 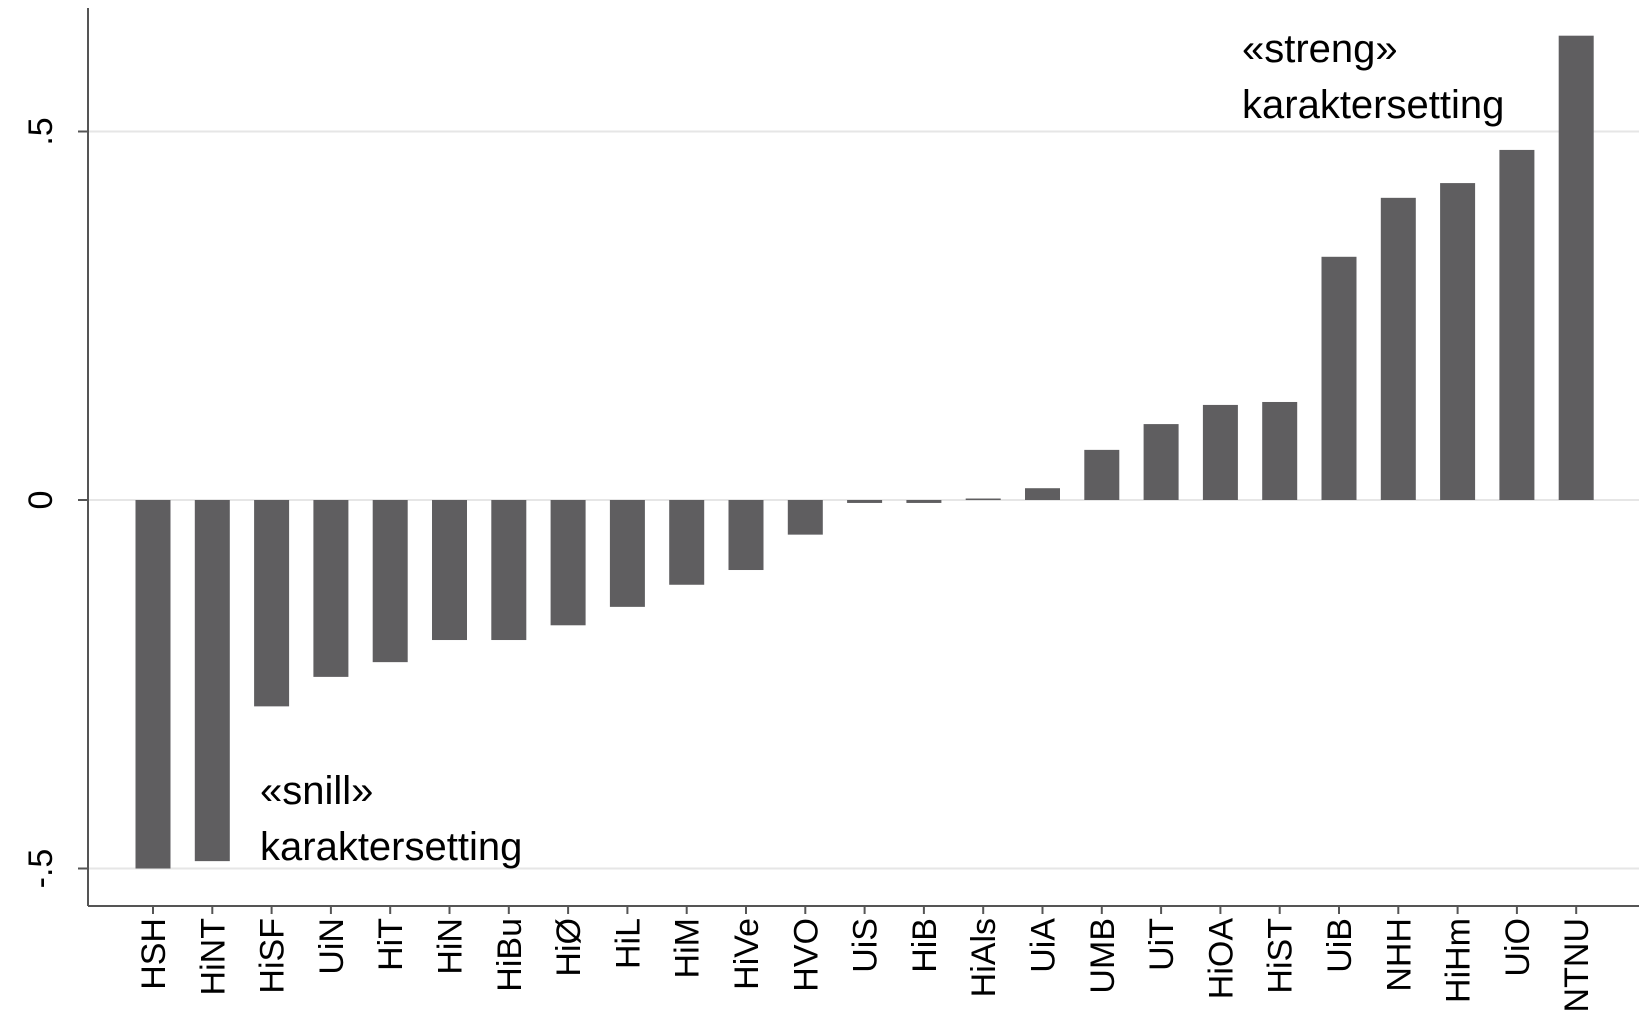 What do you see at coordinates (332, 946) in the screenshot?
I see `x-tick-label: UiN` at bounding box center [332, 946].